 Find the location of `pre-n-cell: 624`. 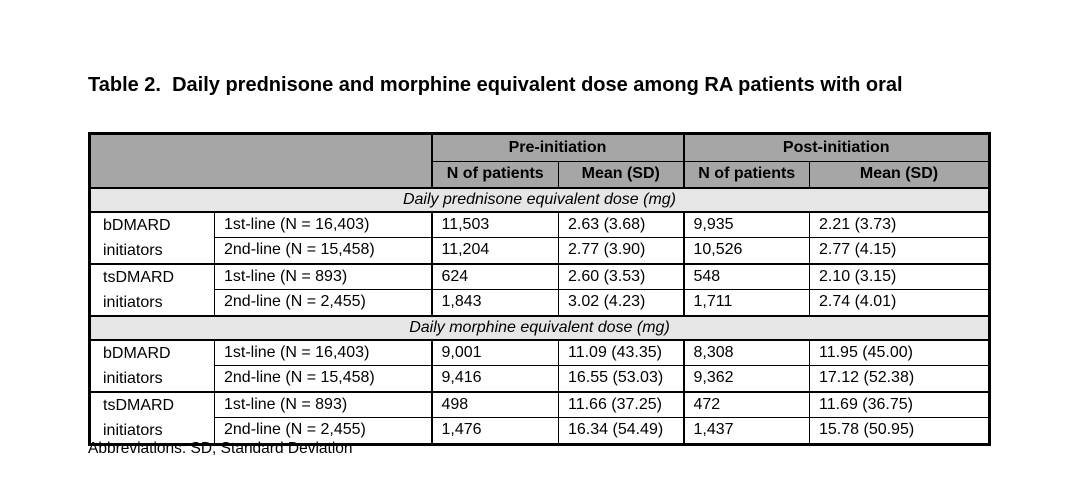

pre-n-cell: 624 is located at coordinates (494, 276).